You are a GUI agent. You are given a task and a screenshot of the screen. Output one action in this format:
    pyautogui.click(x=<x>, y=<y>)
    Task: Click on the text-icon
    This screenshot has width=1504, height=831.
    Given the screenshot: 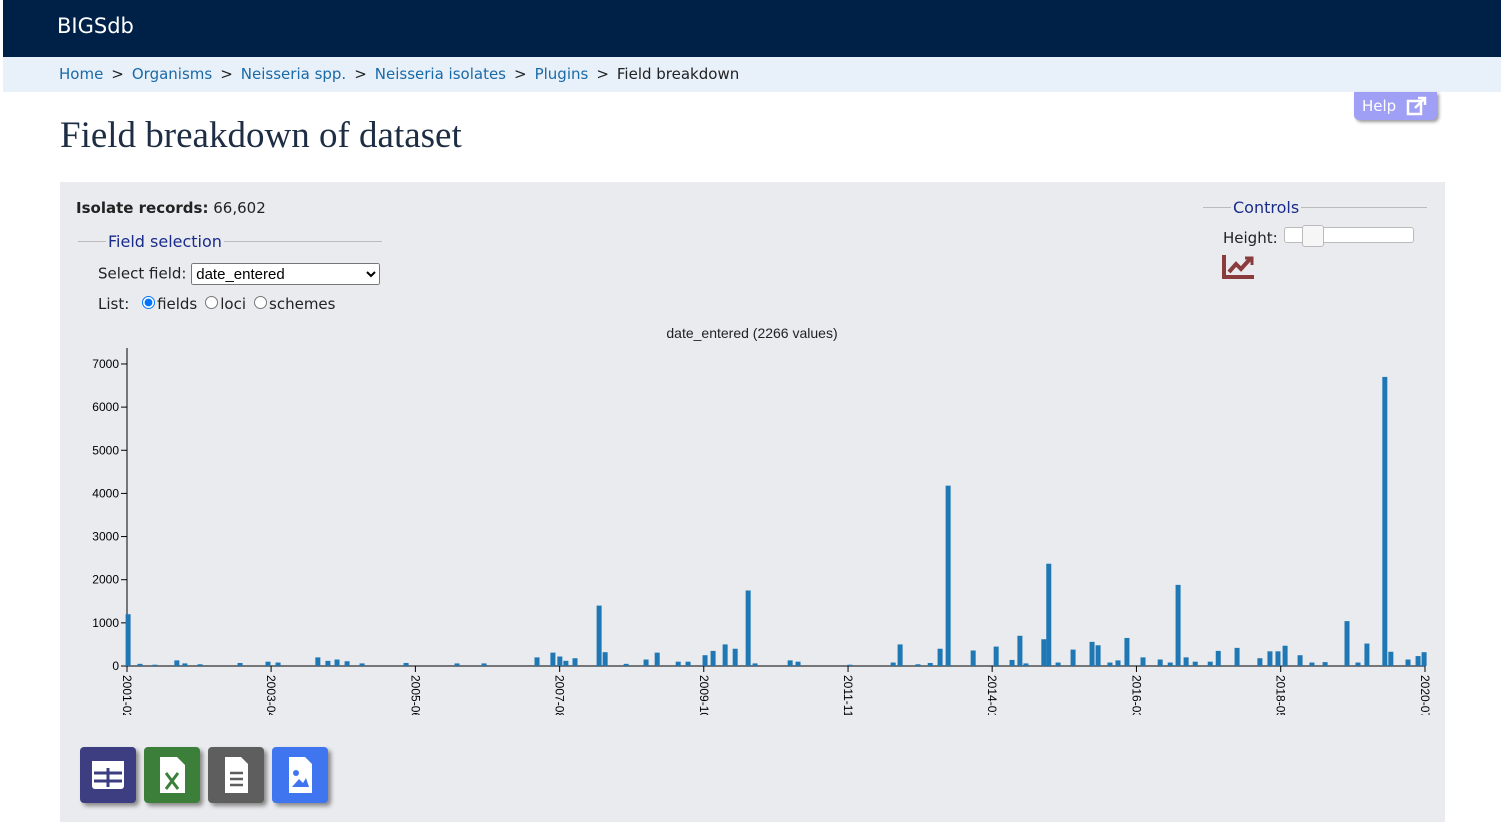 What is the action you would take?
    pyautogui.click(x=236, y=775)
    